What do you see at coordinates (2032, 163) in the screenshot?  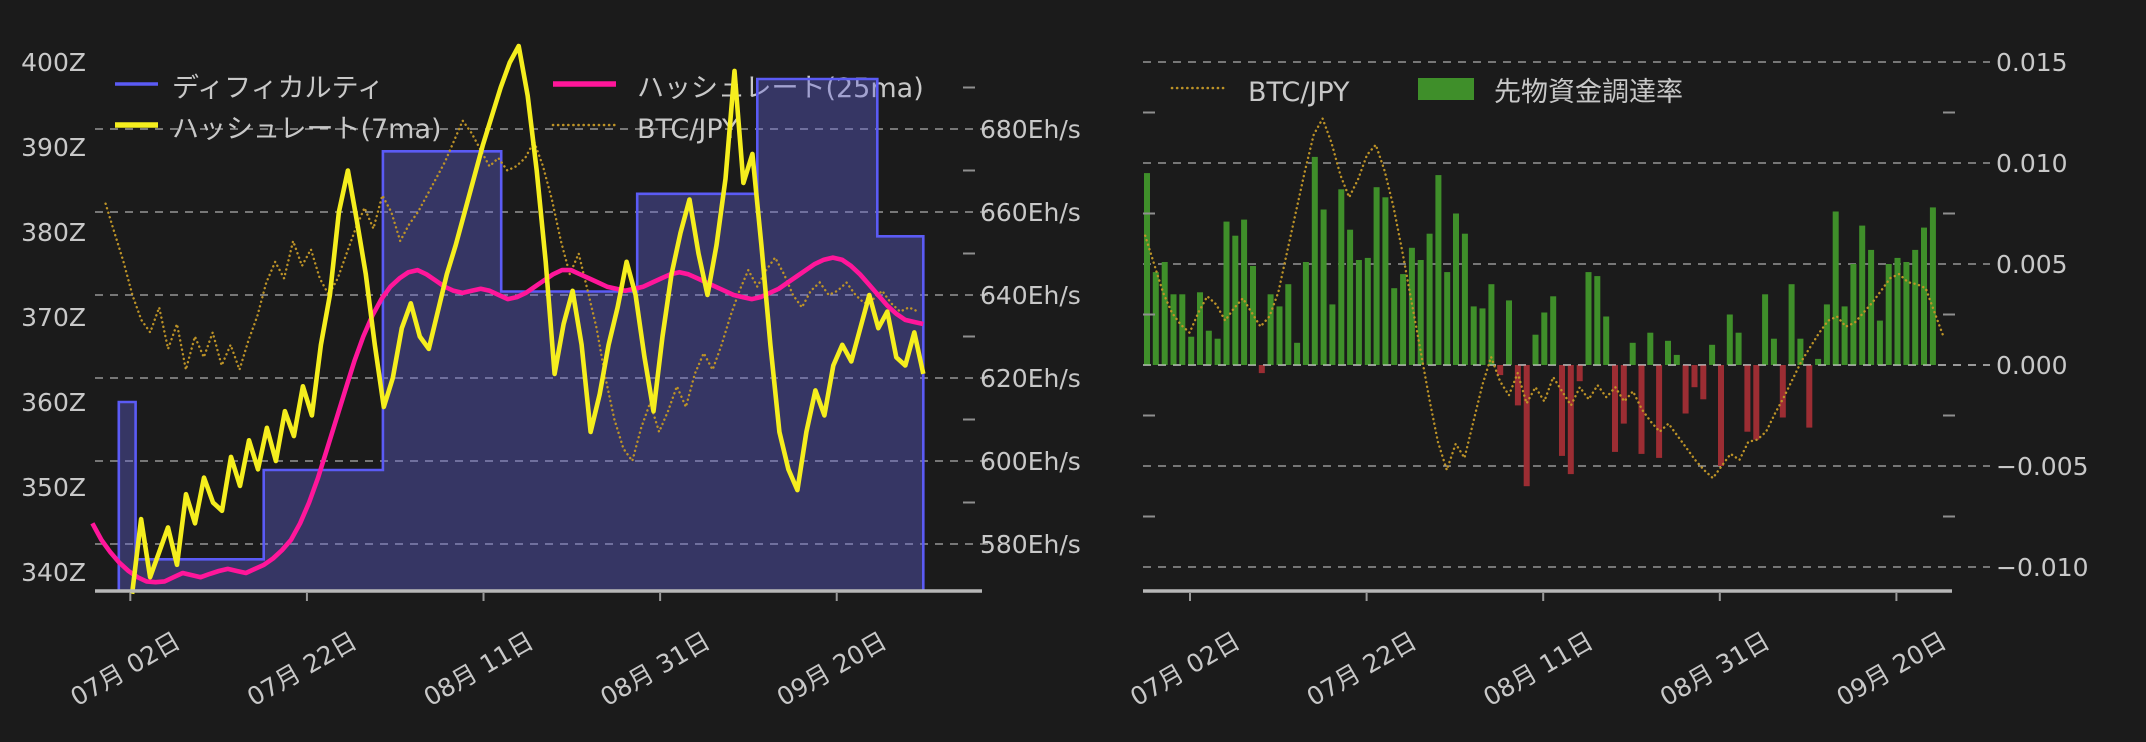 I see `y-tick-label-rate-1: 0.010` at bounding box center [2032, 163].